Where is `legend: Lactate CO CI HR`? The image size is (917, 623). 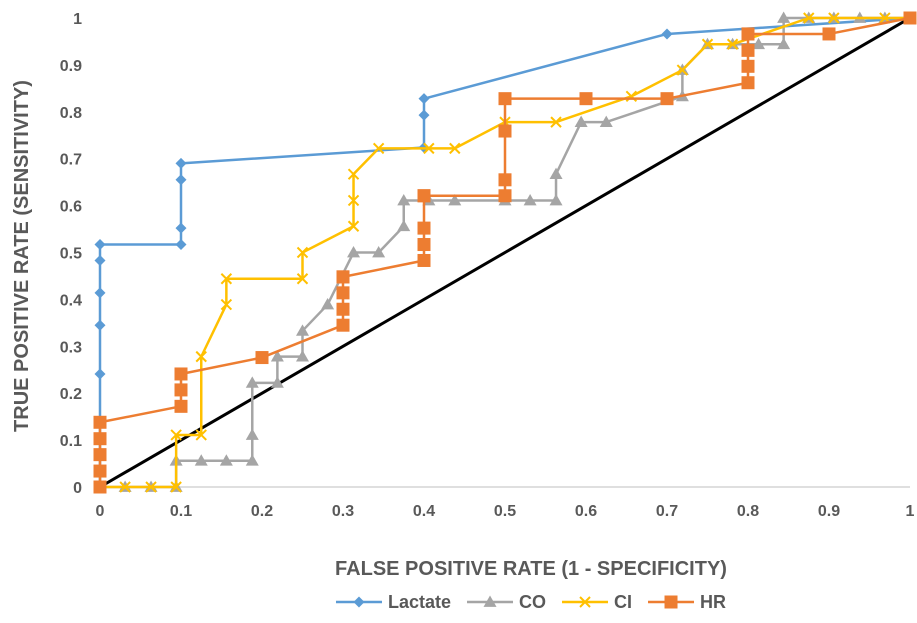
legend: Lactate CO CI HR is located at coordinates (530, 602).